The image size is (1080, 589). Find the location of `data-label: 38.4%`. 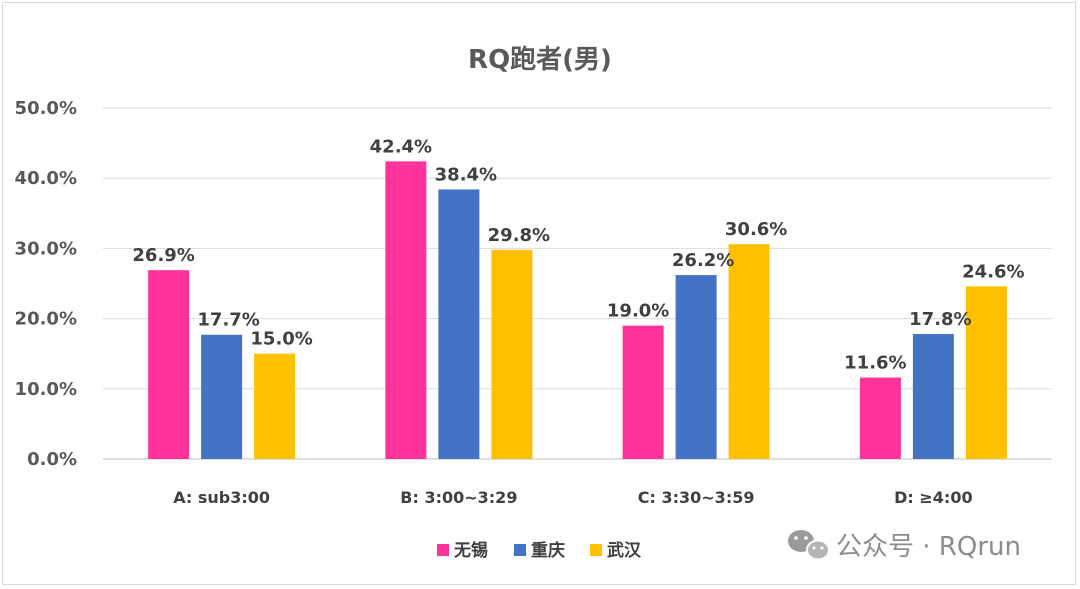

data-label: 38.4% is located at coordinates (466, 174).